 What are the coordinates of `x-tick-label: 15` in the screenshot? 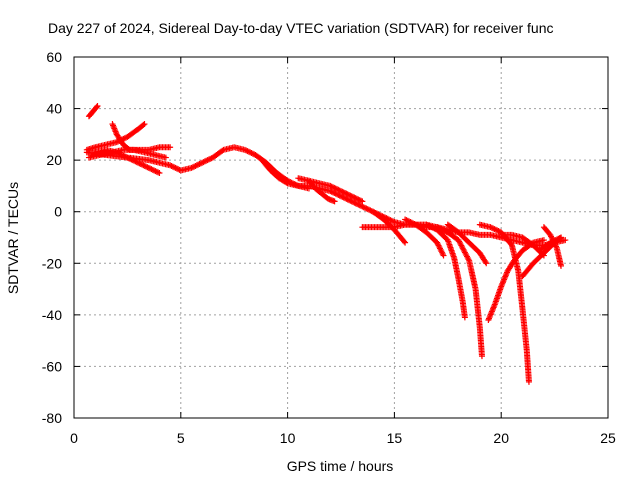 It's located at (395, 438).